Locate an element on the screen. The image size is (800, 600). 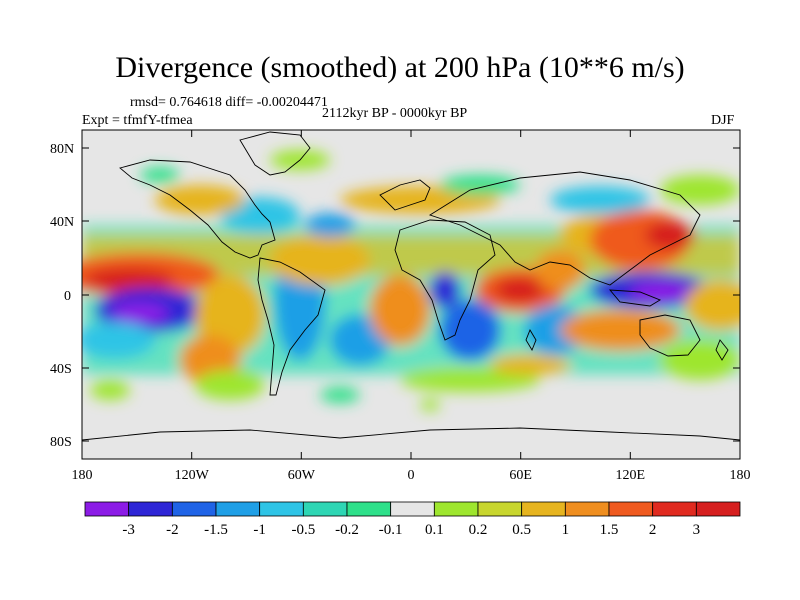
colorbar is located at coordinates (412, 509).